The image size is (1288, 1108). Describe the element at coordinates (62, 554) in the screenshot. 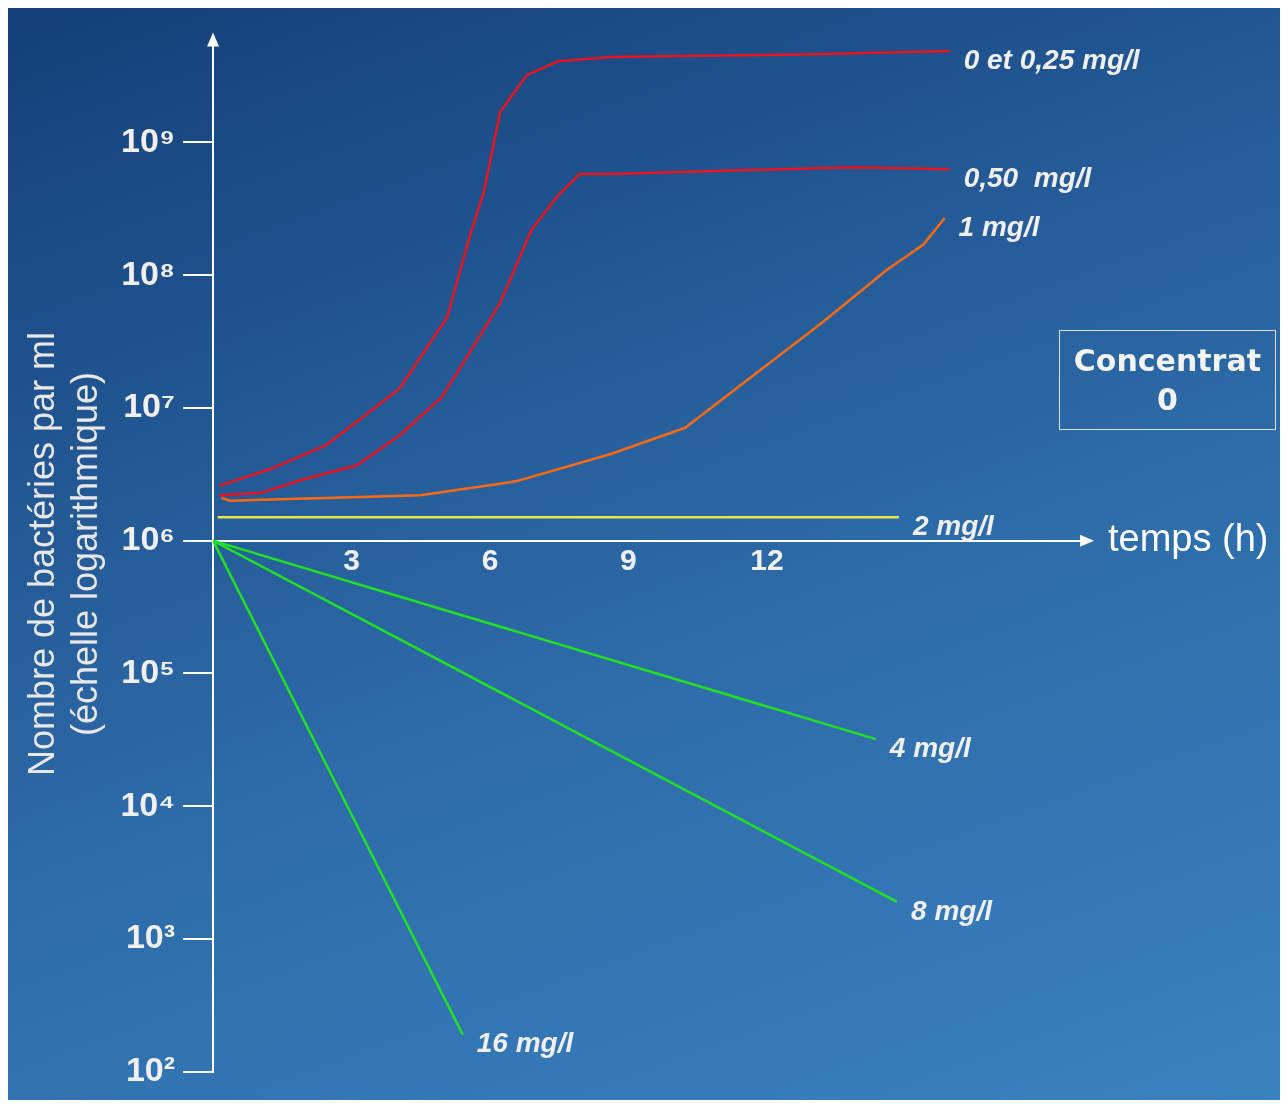

I see `y-axis-title: Nombre de bactéries par ml (échelle logarithmique)` at that location.